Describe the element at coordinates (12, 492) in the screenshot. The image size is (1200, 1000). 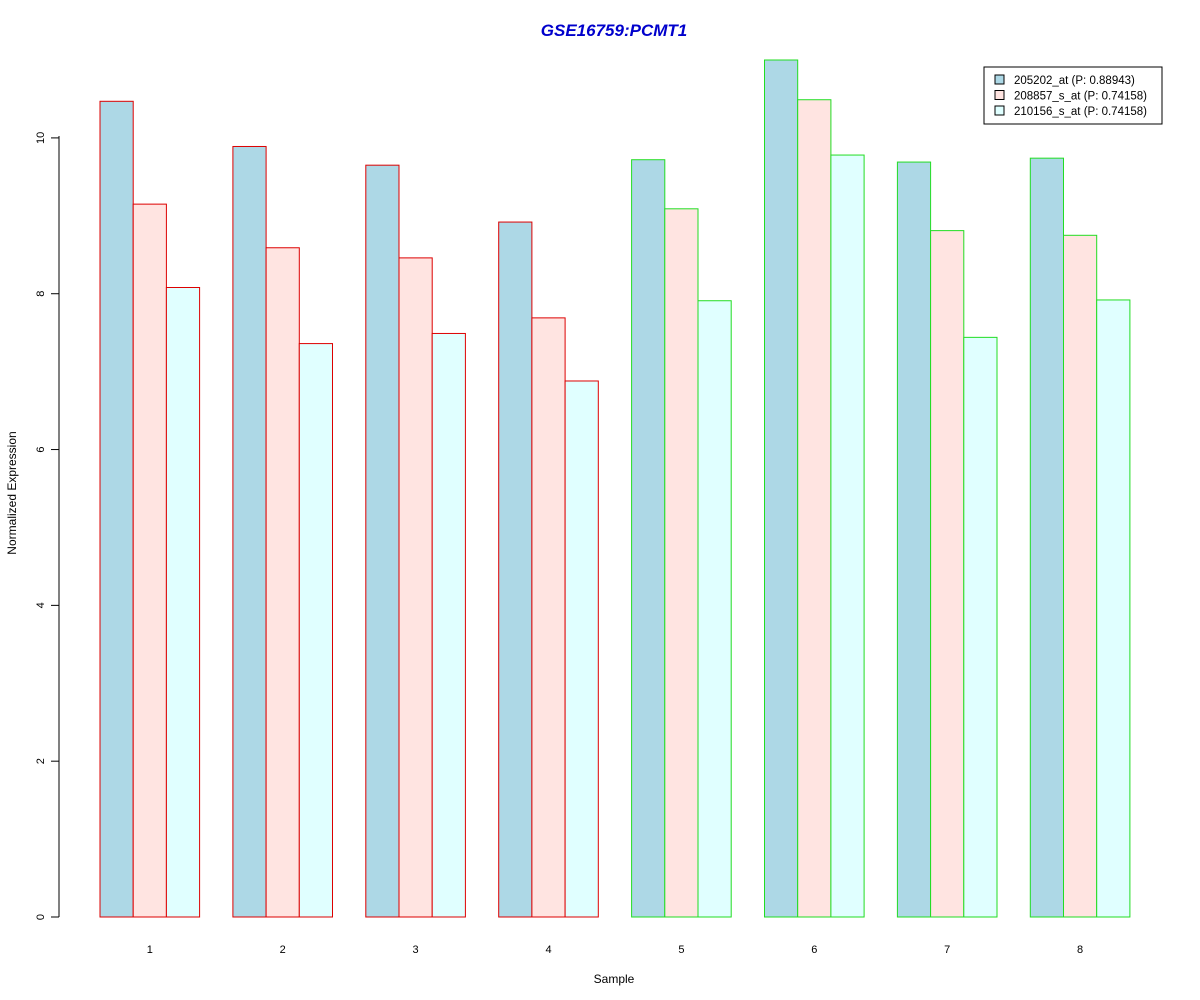
I see `y-axis-title: Normalized Expression` at that location.